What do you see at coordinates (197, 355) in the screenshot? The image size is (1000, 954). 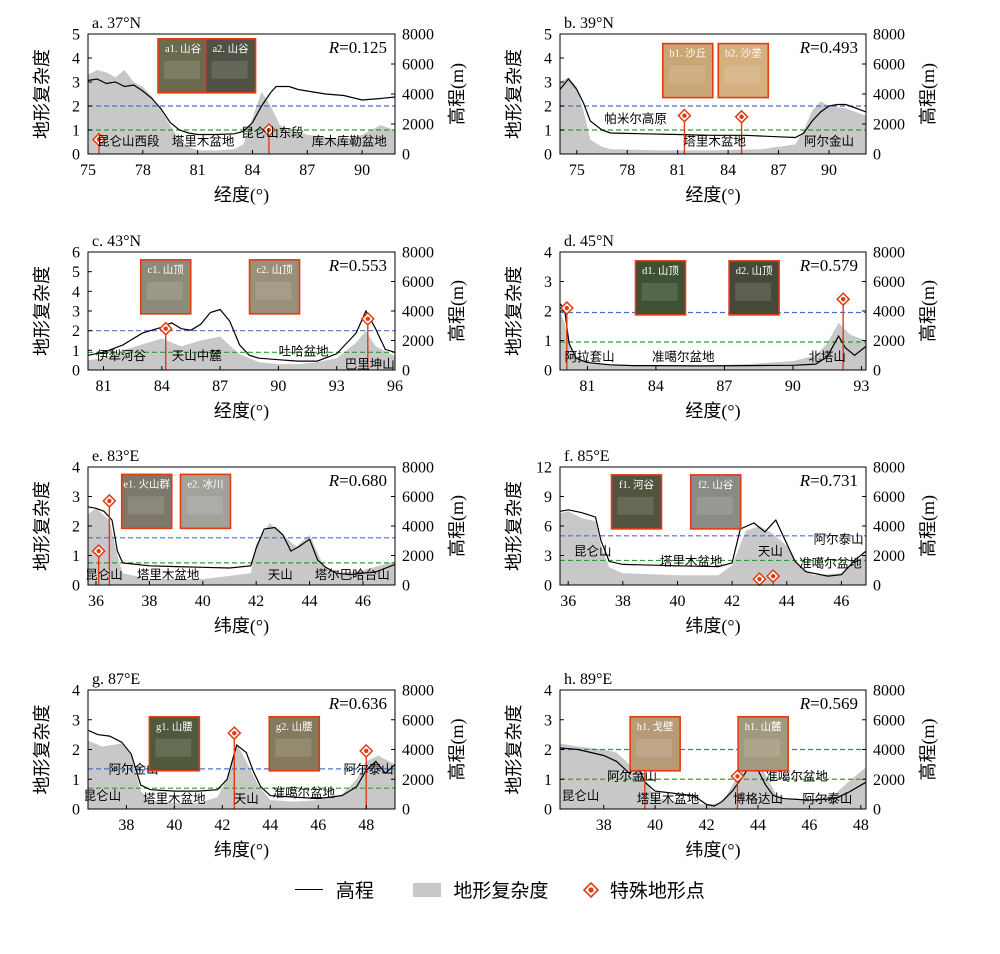 I see `region-label: 天山中麓` at bounding box center [197, 355].